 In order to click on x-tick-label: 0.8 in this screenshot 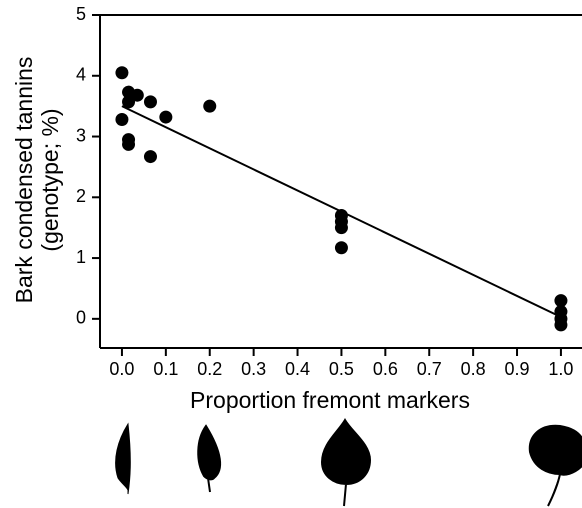, I will do `click(473, 369)`.